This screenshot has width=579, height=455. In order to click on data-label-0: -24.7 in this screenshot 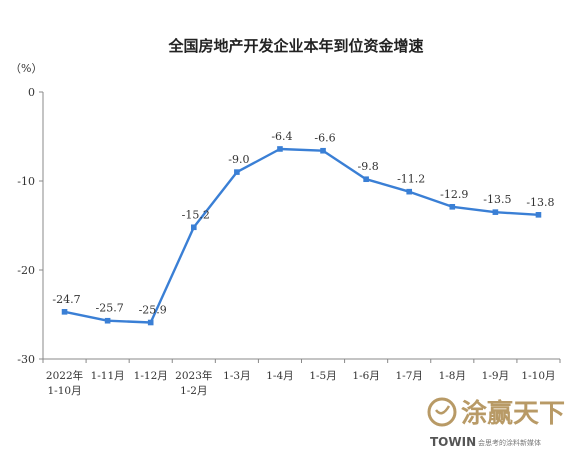, I will do `click(66, 299)`.